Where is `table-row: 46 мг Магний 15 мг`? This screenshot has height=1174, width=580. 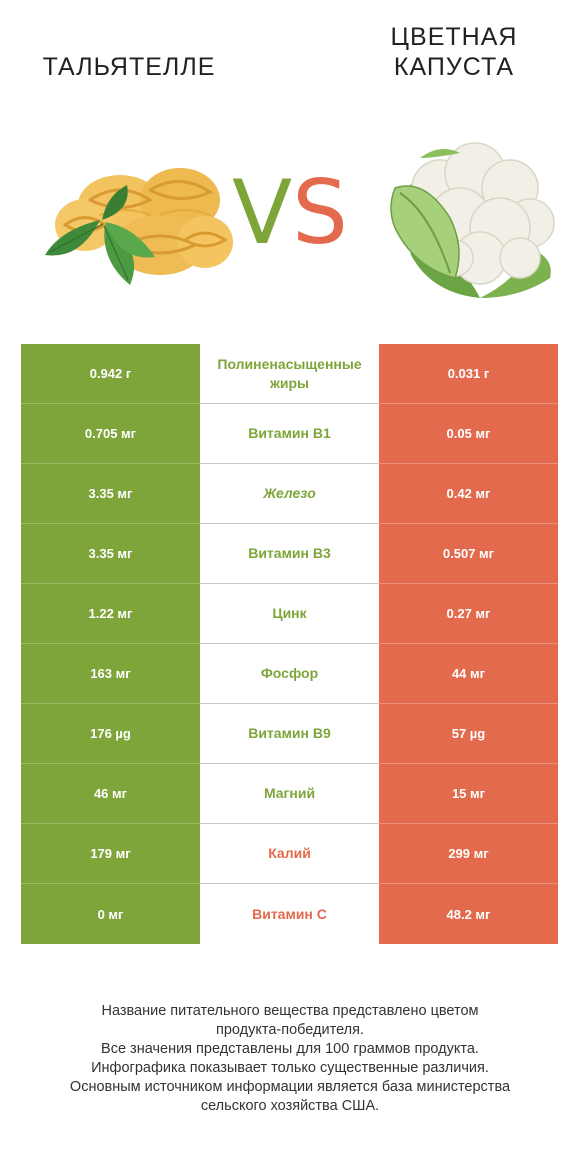 table-row: 46 мг Магний 15 мг is located at coordinates (289, 794).